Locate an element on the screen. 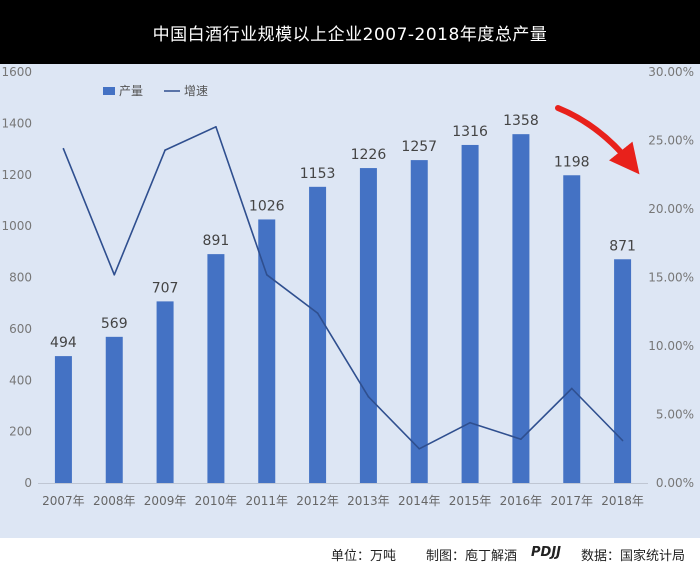 This screenshot has width=700, height=568. y-tick-label: 400 is located at coordinates (20, 380).